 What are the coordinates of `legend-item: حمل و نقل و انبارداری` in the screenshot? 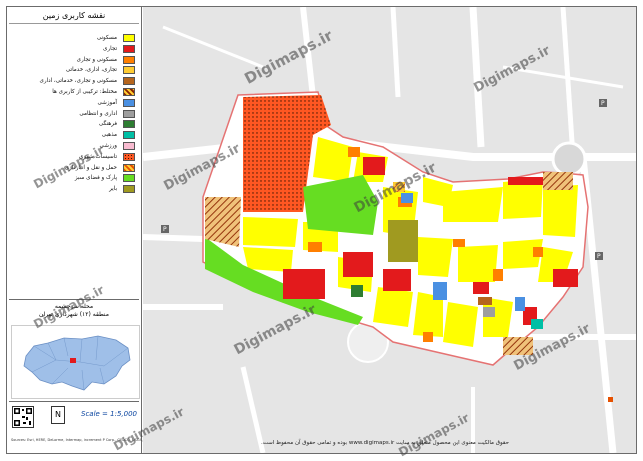 It's located at (74, 168).